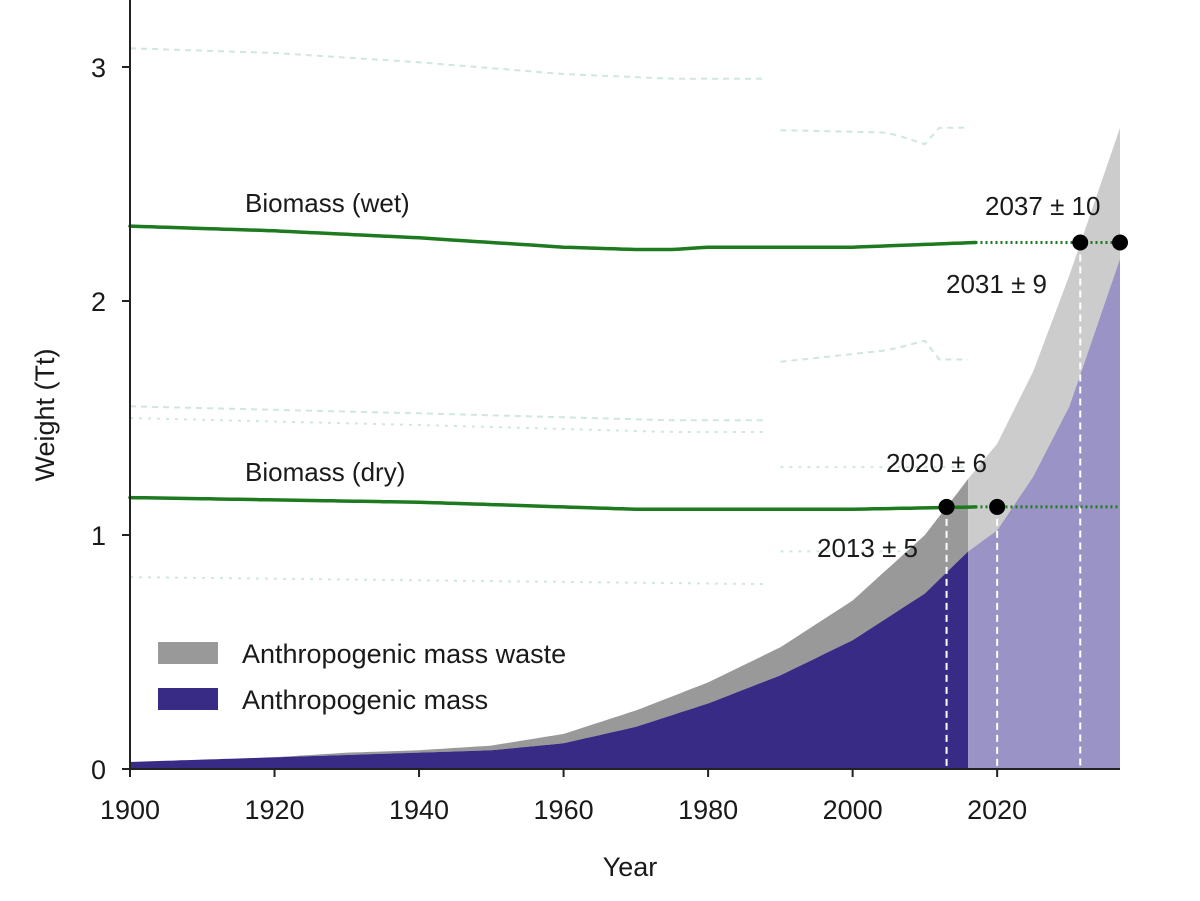 Image resolution: width=1200 pixels, height=901 pixels. Describe the element at coordinates (867, 548) in the screenshot. I see `annotation-2013: 2013 ± 5` at that location.